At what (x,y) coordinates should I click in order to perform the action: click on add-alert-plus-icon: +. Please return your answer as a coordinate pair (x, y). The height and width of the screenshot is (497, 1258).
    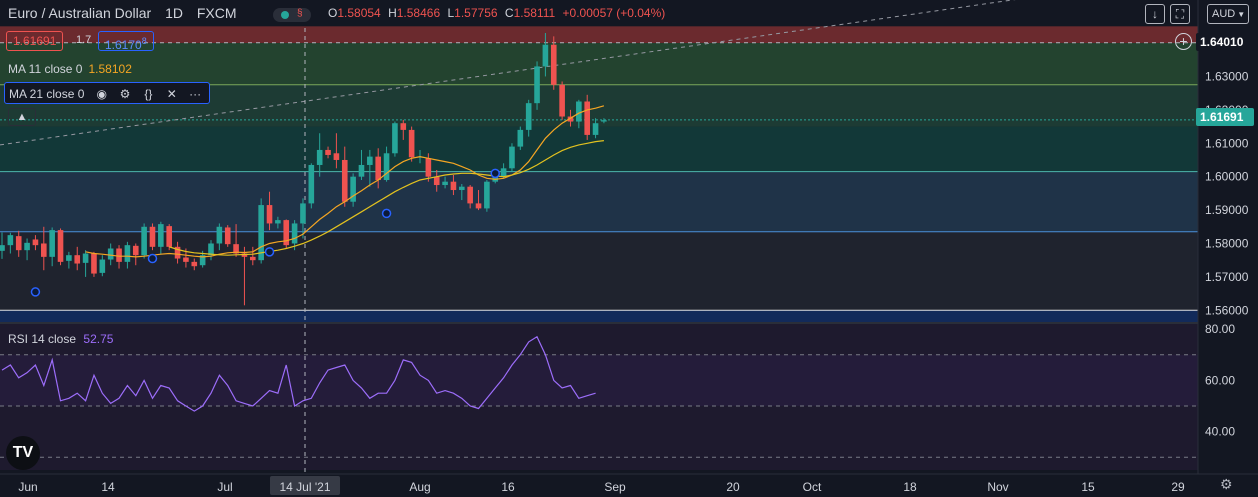
    Looking at the image, I should click on (1183, 41).